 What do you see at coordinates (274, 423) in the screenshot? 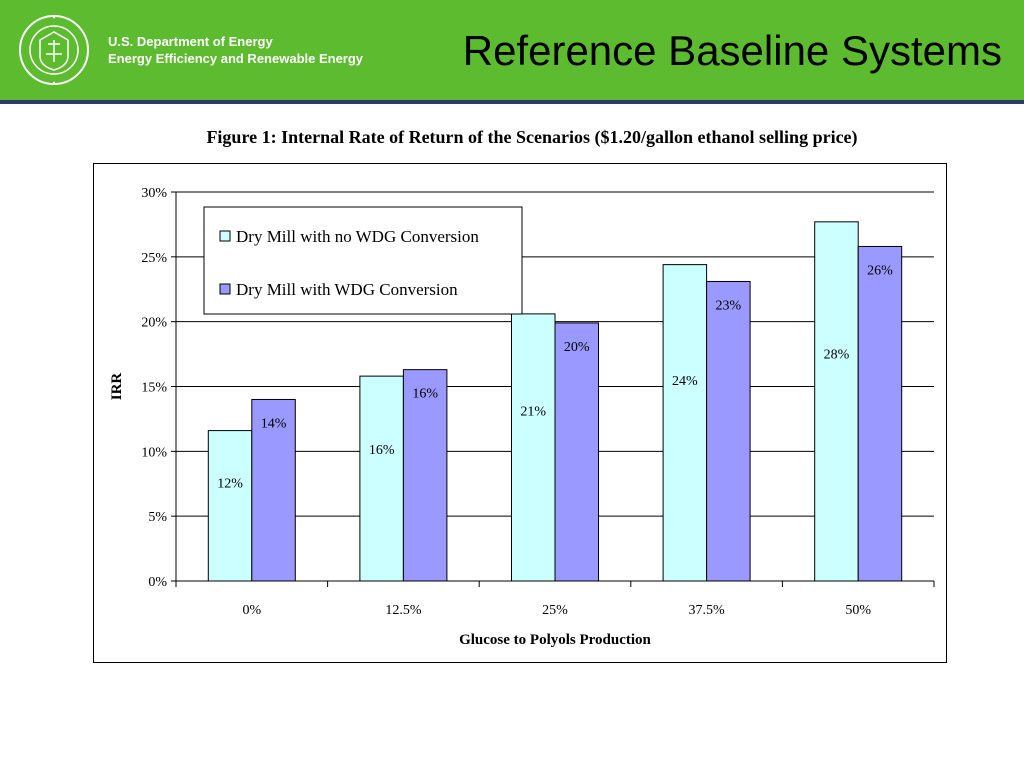
I see `data-label: 14%` at bounding box center [274, 423].